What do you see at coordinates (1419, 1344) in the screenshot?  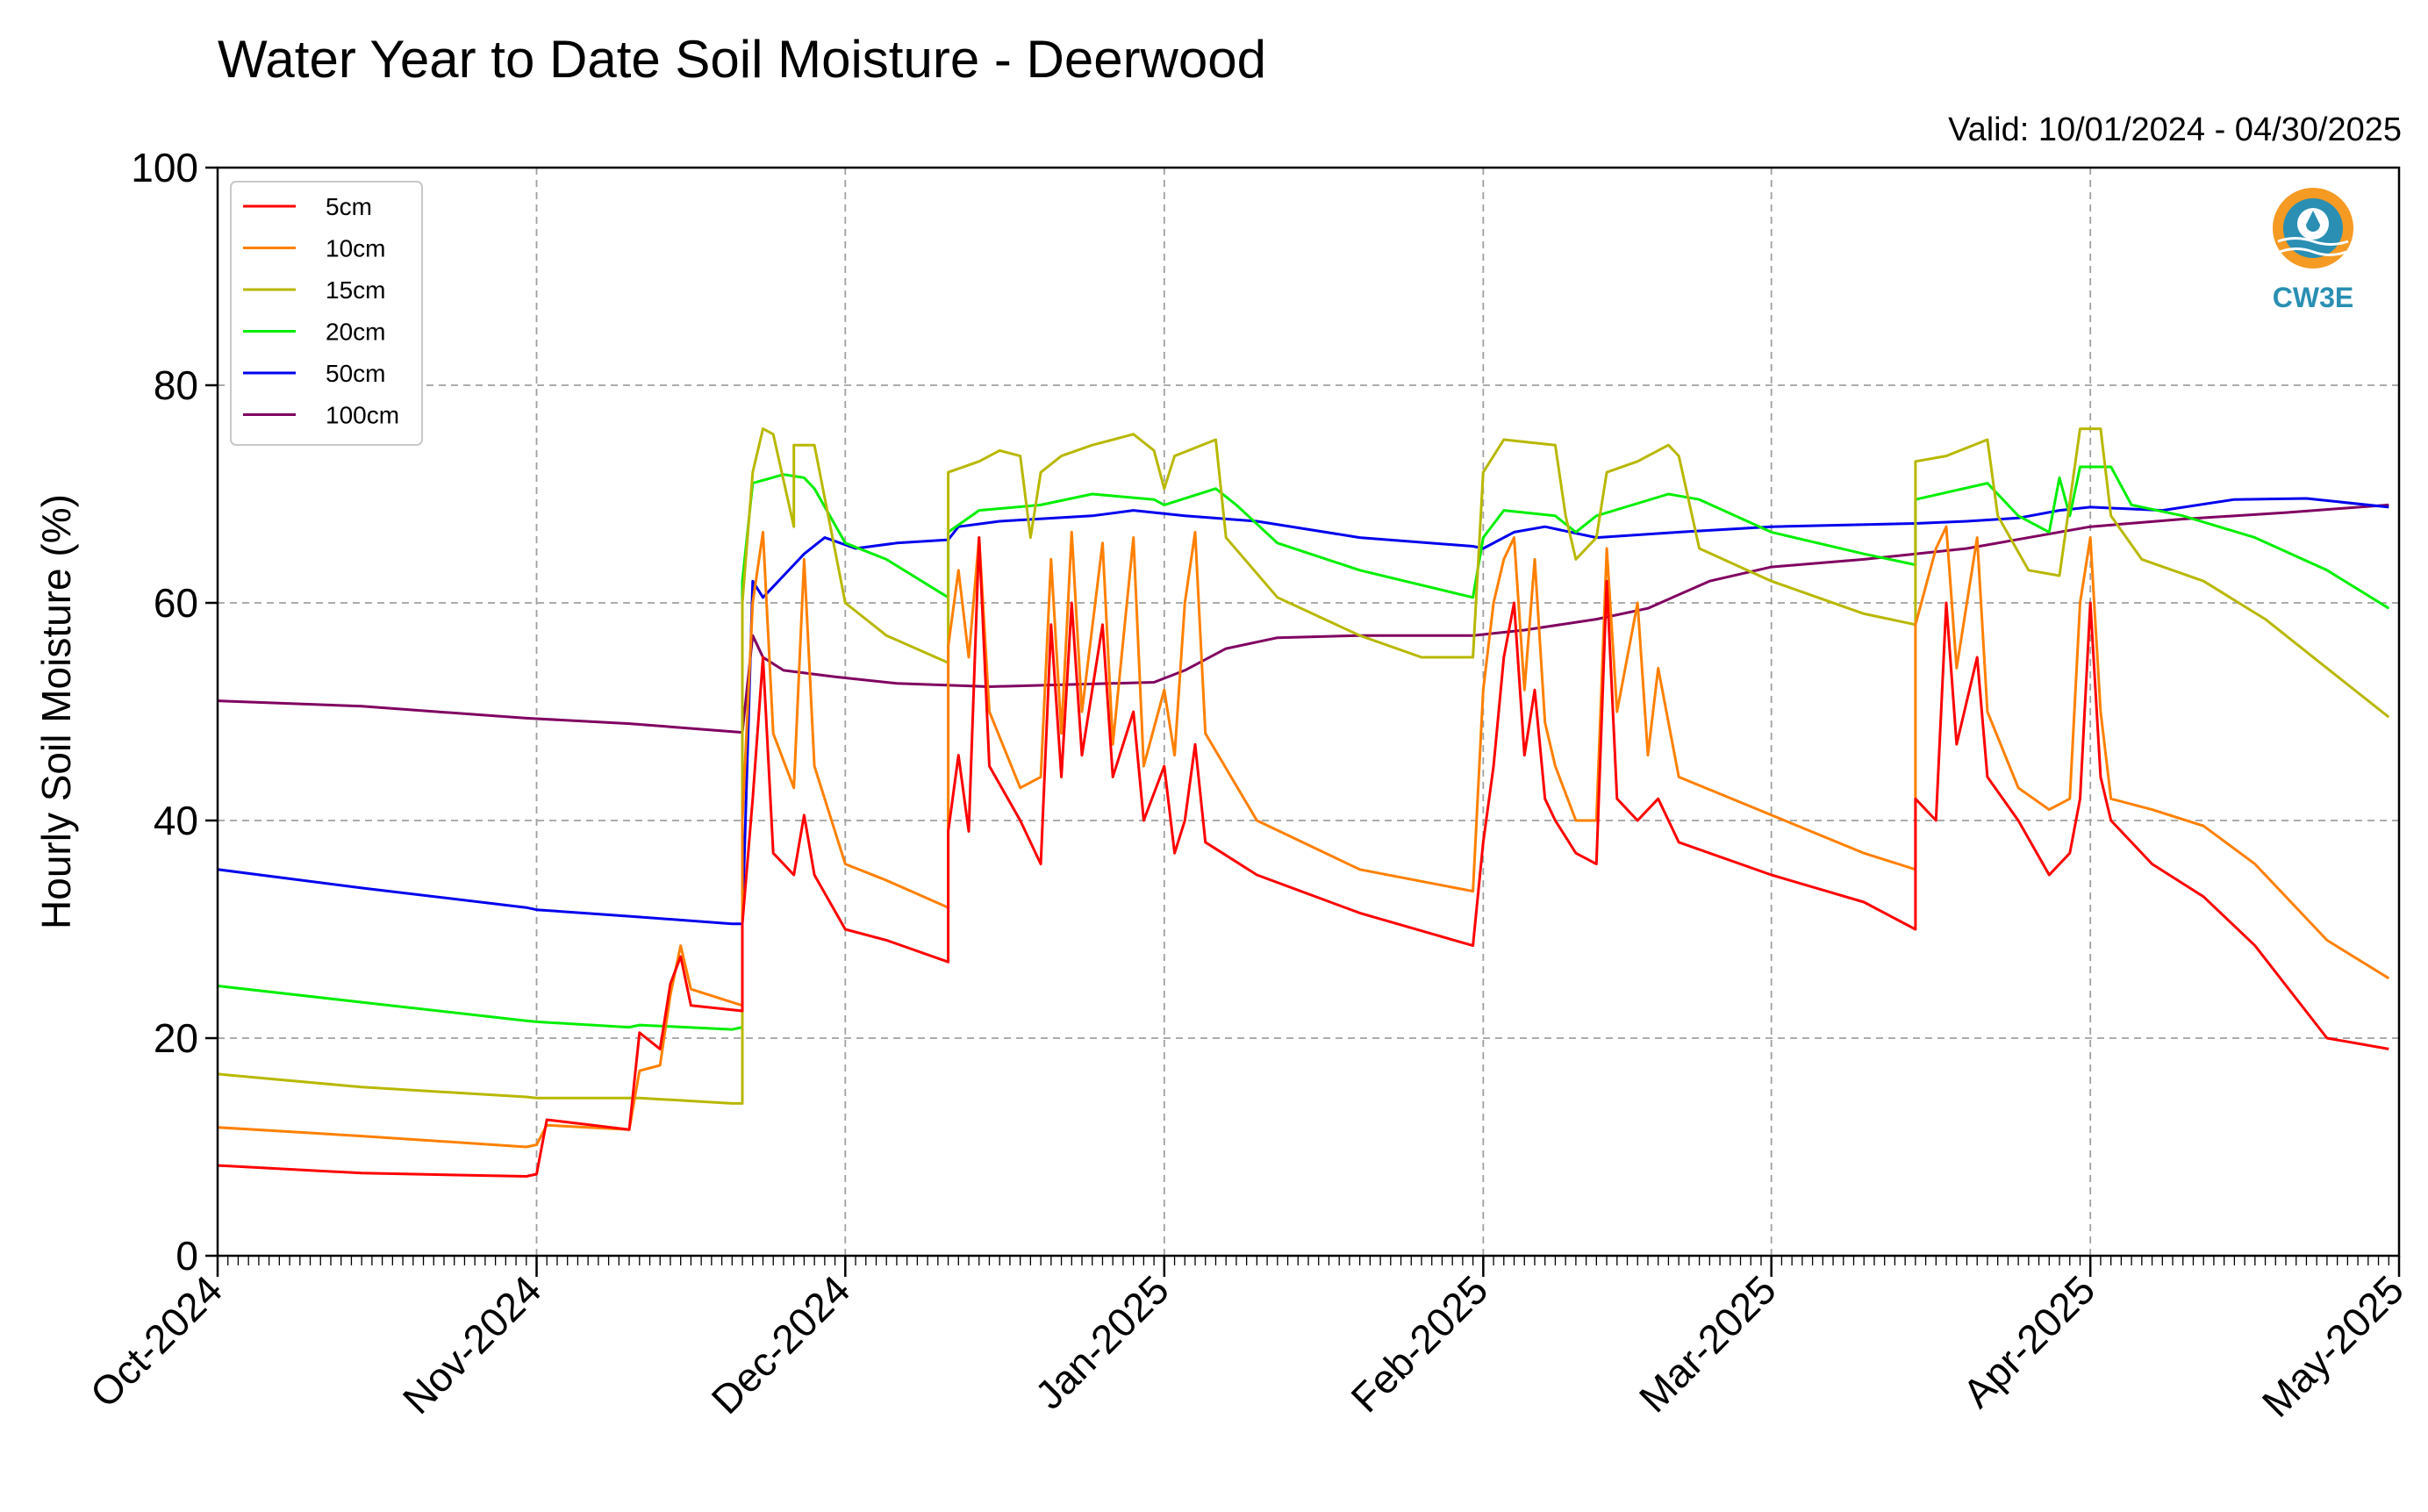 I see `x-tick-label: Feb-2025` at bounding box center [1419, 1344].